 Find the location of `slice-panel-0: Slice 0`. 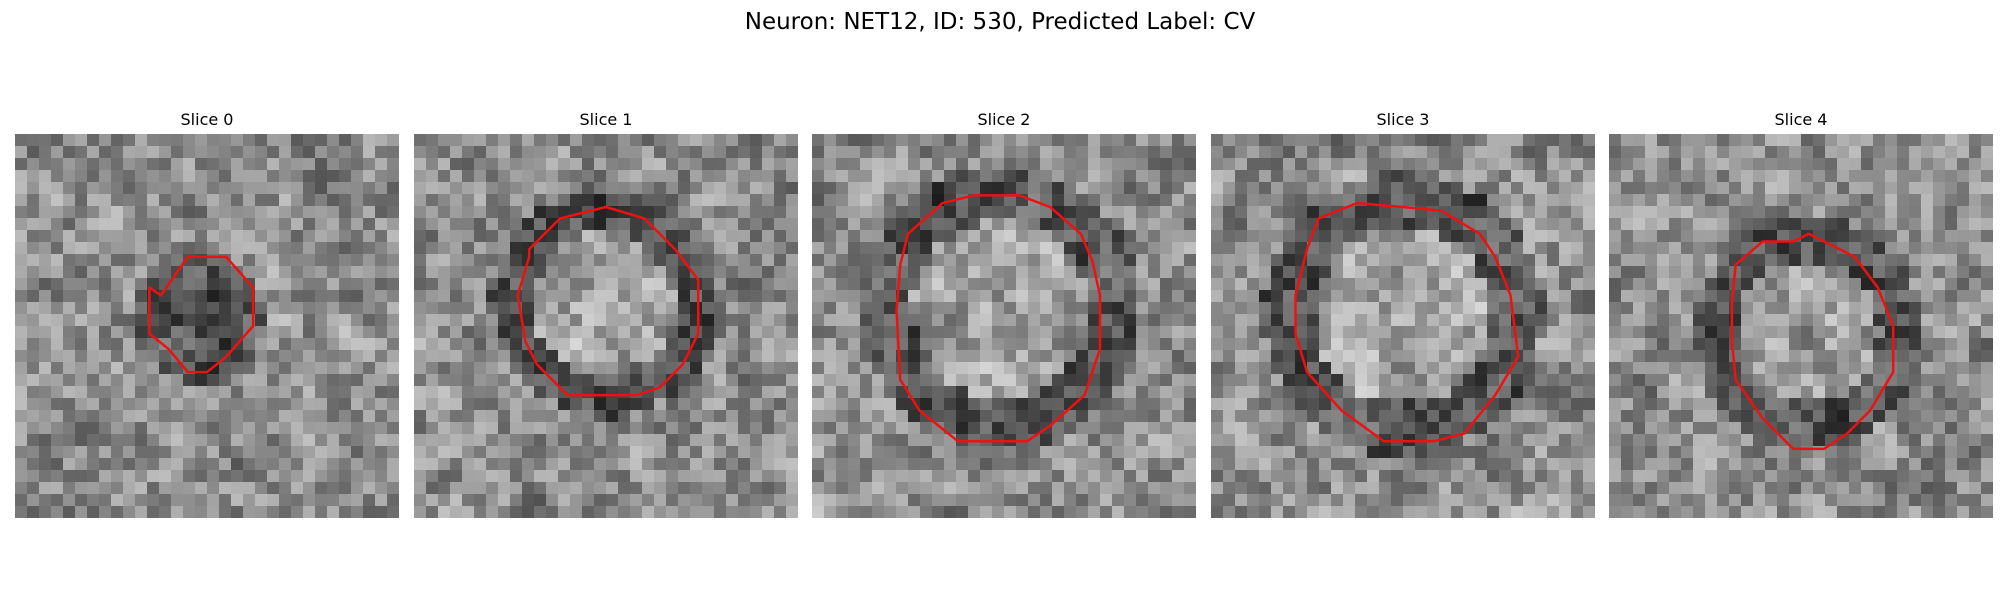

slice-panel-0: Slice 0 is located at coordinates (207, 314).